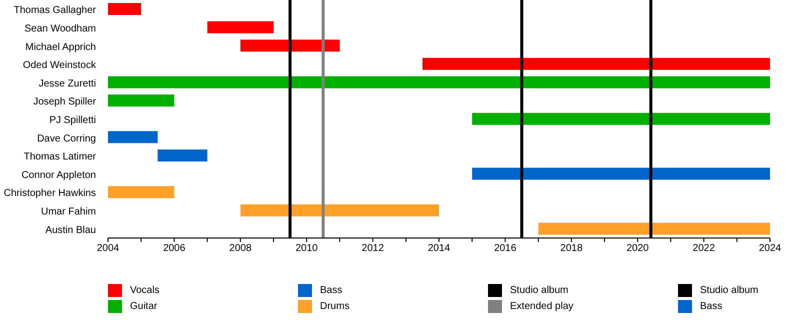  I want to click on x-tick-label: 2016, so click(505, 248).